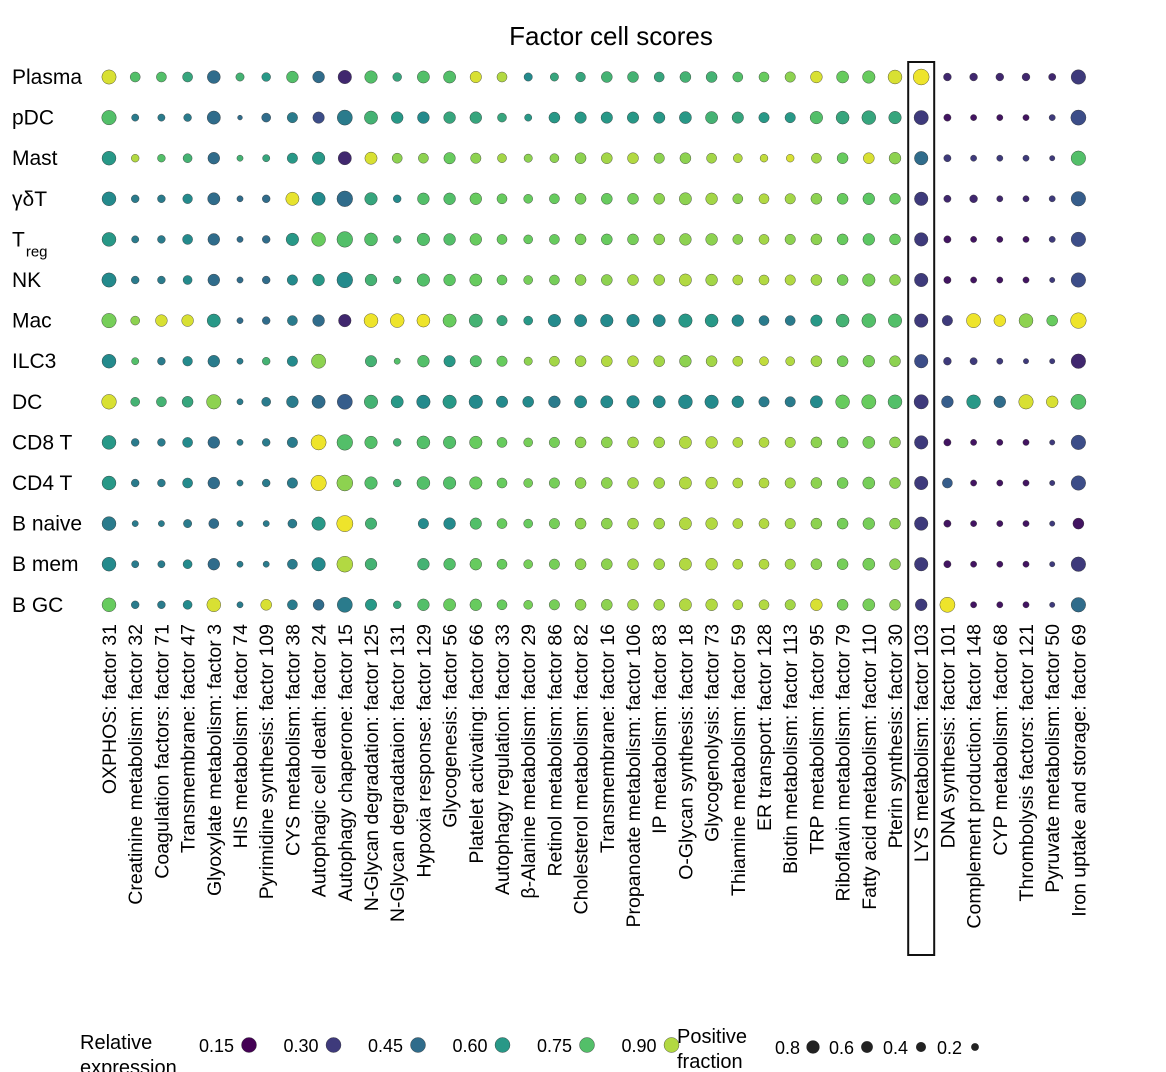 Image resolution: width=1166 pixels, height=1072 pixels. What do you see at coordinates (817, 739) in the screenshot?
I see `column-label: TRP metabolism: factor 95` at bounding box center [817, 739].